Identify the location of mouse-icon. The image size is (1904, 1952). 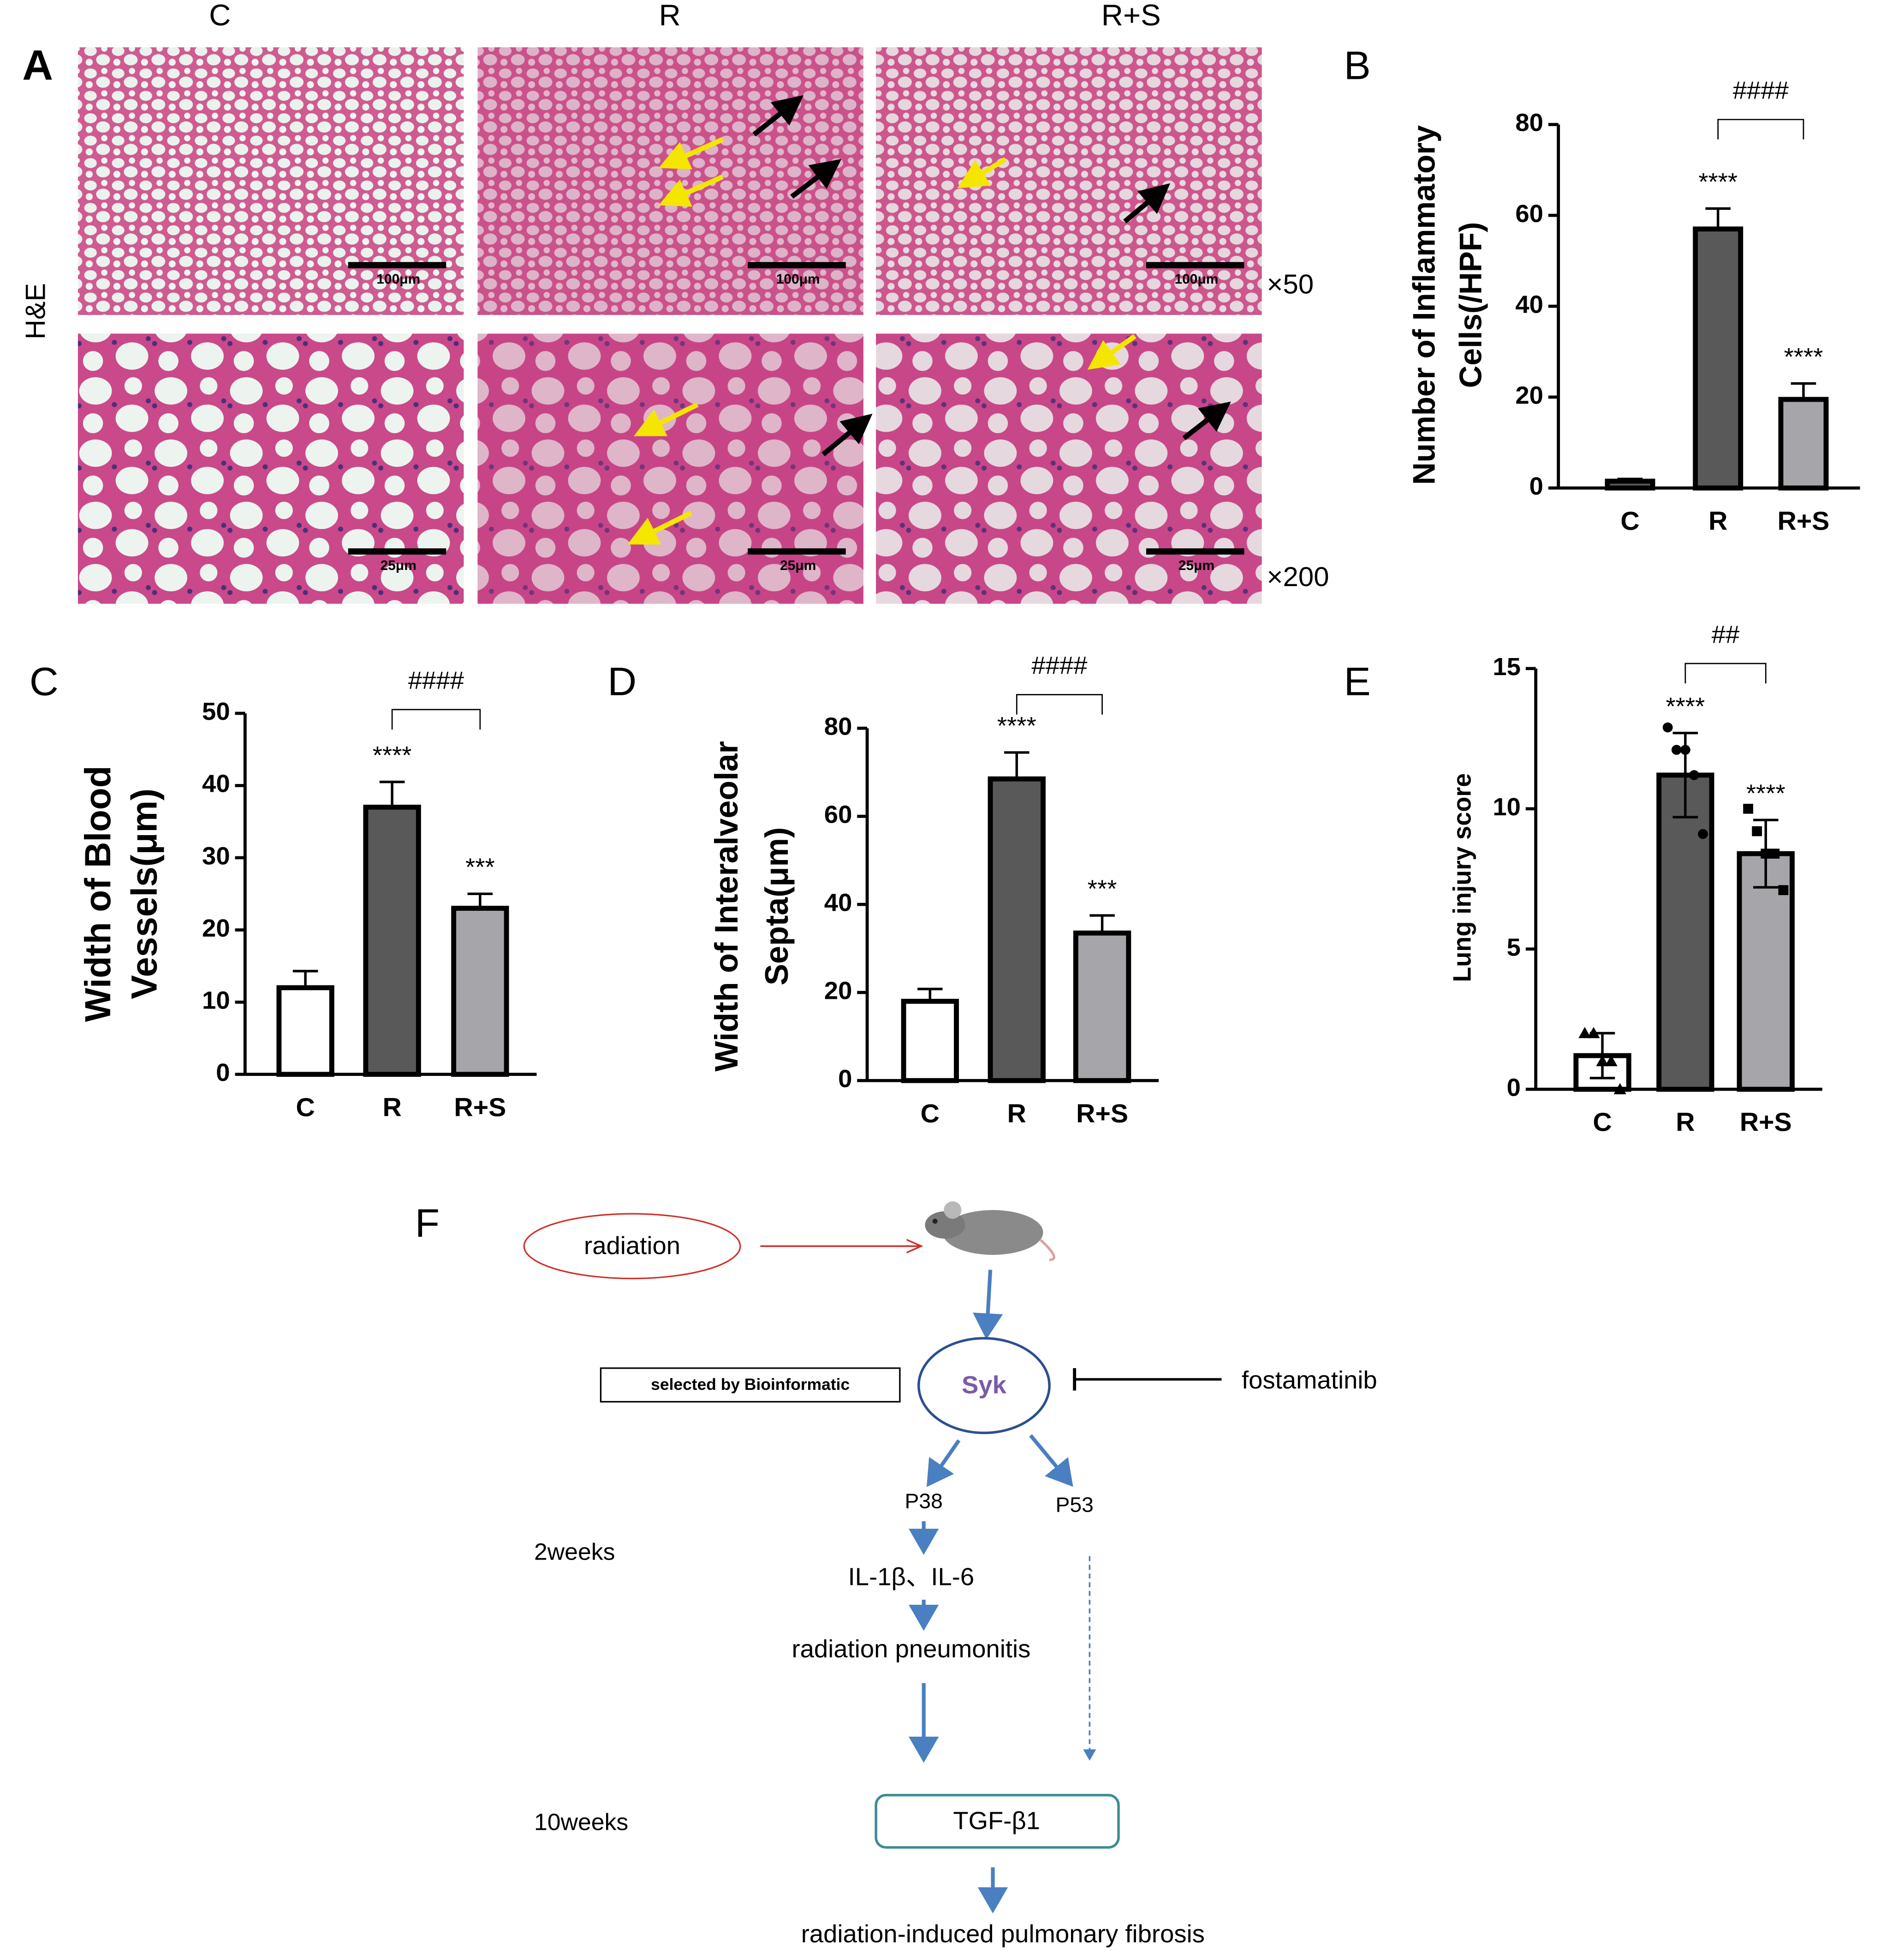
(990, 1231).